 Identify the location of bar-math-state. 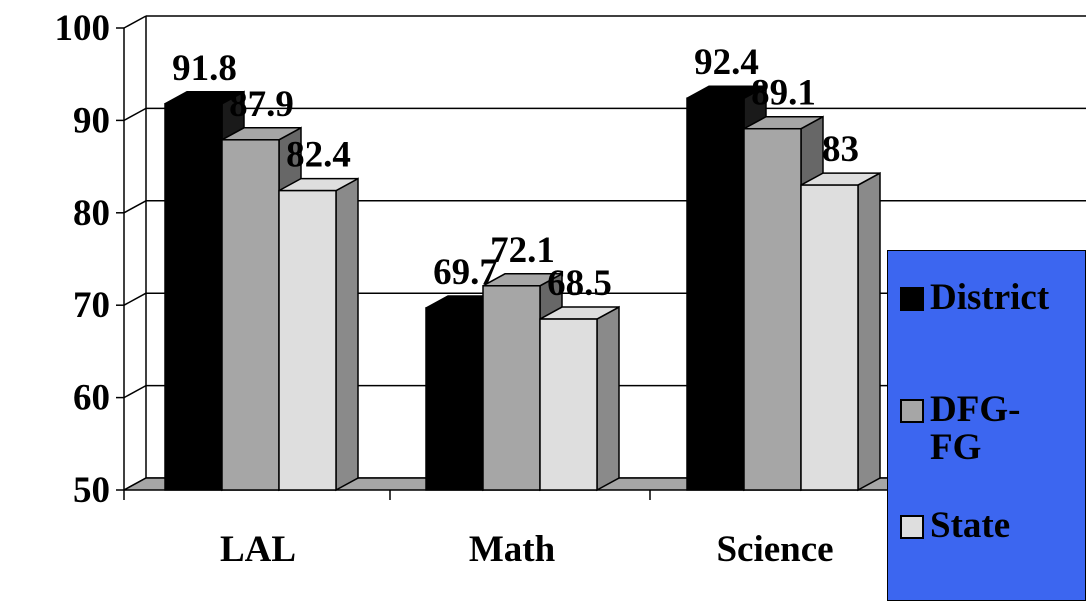
(579, 398).